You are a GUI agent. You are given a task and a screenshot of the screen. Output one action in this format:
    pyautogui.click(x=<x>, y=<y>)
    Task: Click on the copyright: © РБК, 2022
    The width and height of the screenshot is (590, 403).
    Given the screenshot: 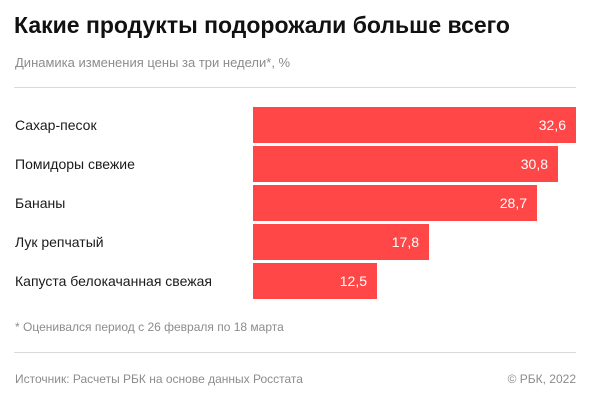 What is the action you would take?
    pyautogui.click(x=541, y=379)
    